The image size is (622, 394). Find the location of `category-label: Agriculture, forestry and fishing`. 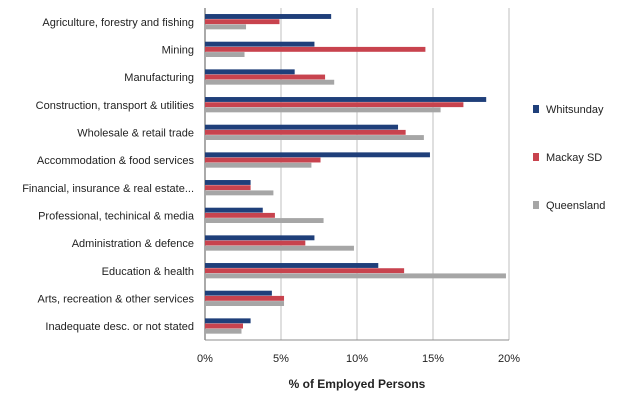

category-label: Agriculture, forestry and fishing is located at coordinates (118, 23).